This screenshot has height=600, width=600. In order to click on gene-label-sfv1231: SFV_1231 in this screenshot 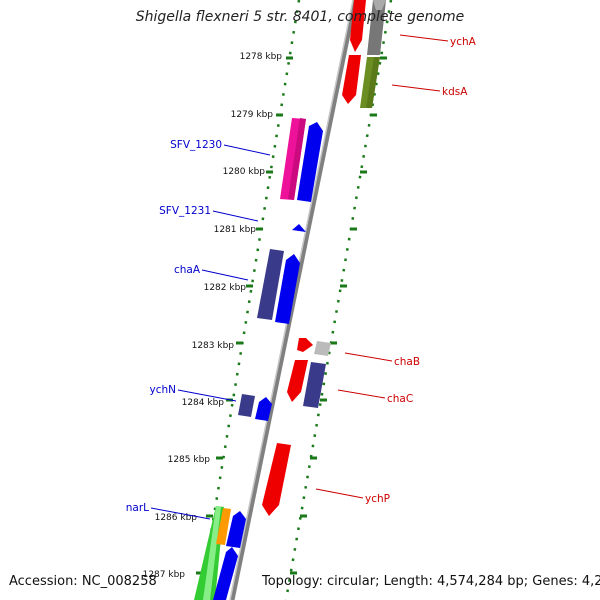, I will do `click(185, 211)`.